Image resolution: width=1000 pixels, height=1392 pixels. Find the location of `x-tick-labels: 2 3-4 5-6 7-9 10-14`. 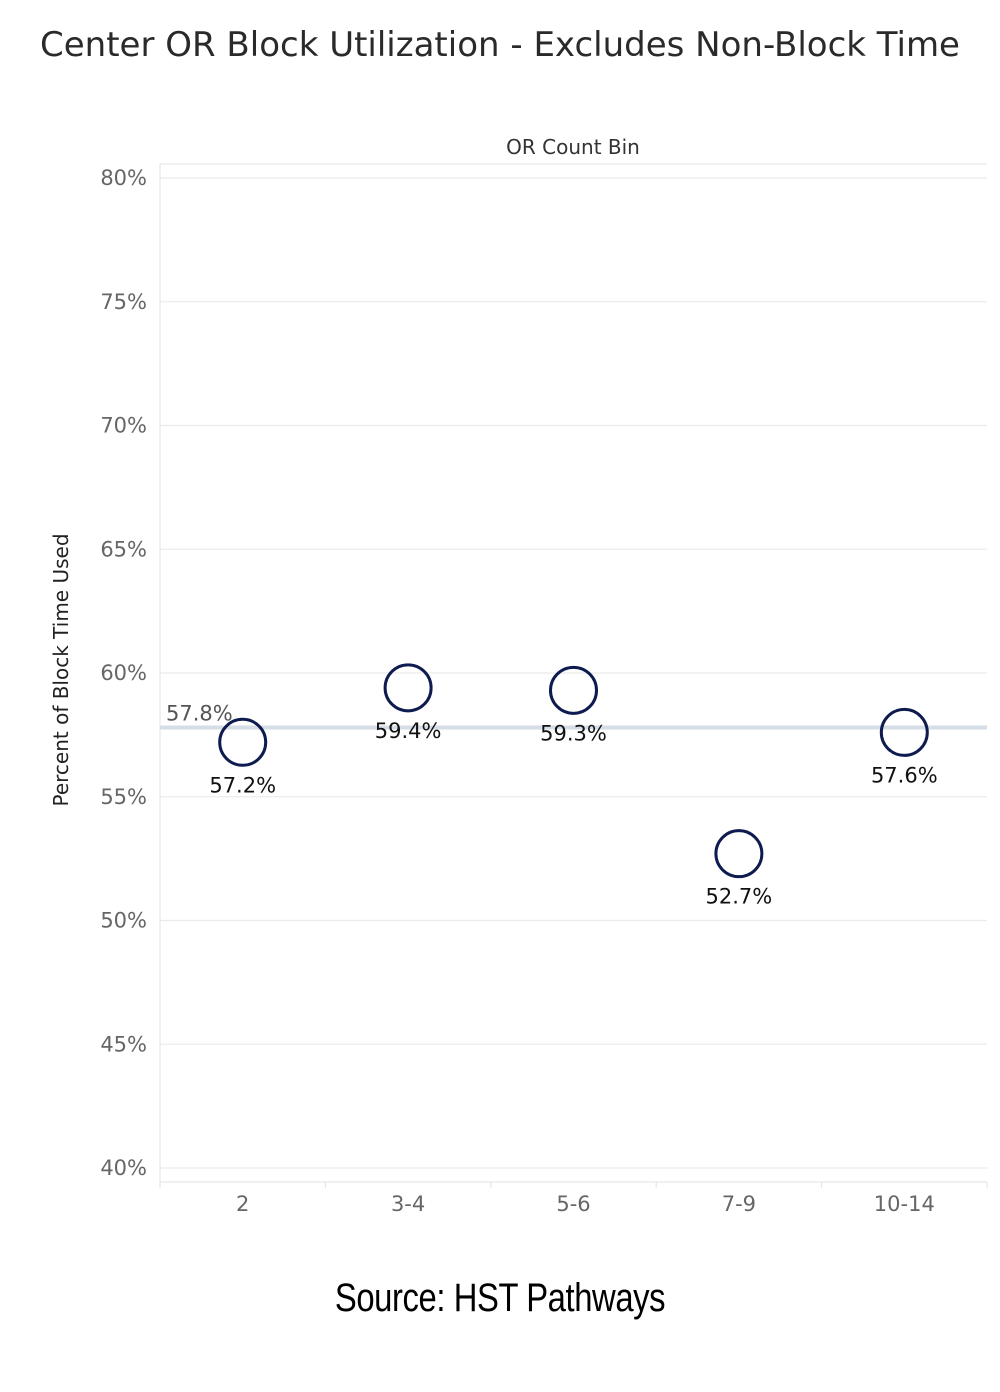

x-tick-labels: 2 3-4 5-6 7-9 10-14 is located at coordinates (585, 1204).